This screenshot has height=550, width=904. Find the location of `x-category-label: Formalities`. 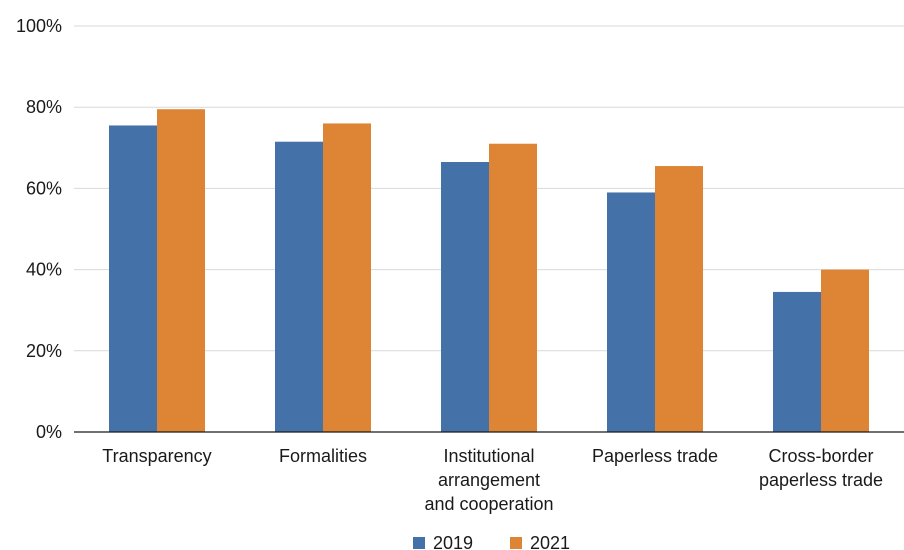

x-category-label: Formalities is located at coordinates (323, 456).